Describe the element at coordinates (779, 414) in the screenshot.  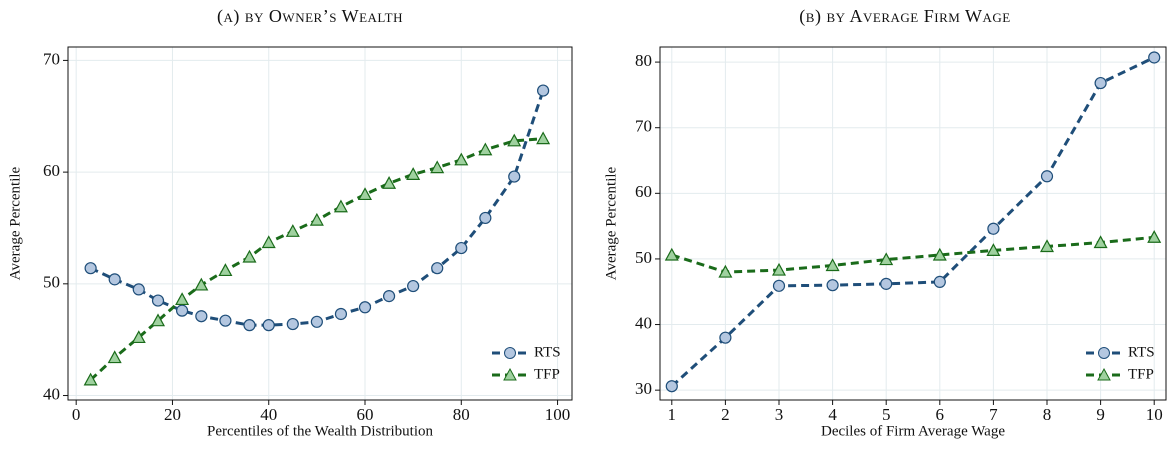
I see `x-tick-label: 3` at that location.